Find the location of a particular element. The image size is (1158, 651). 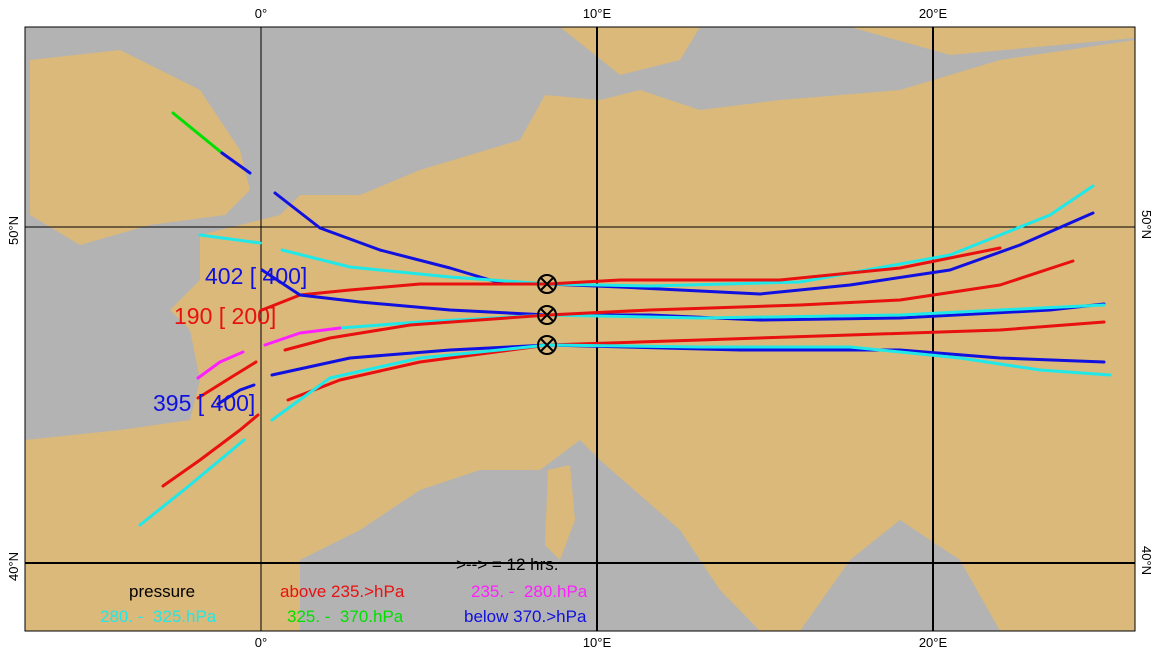

source-markers is located at coordinates (547, 314).